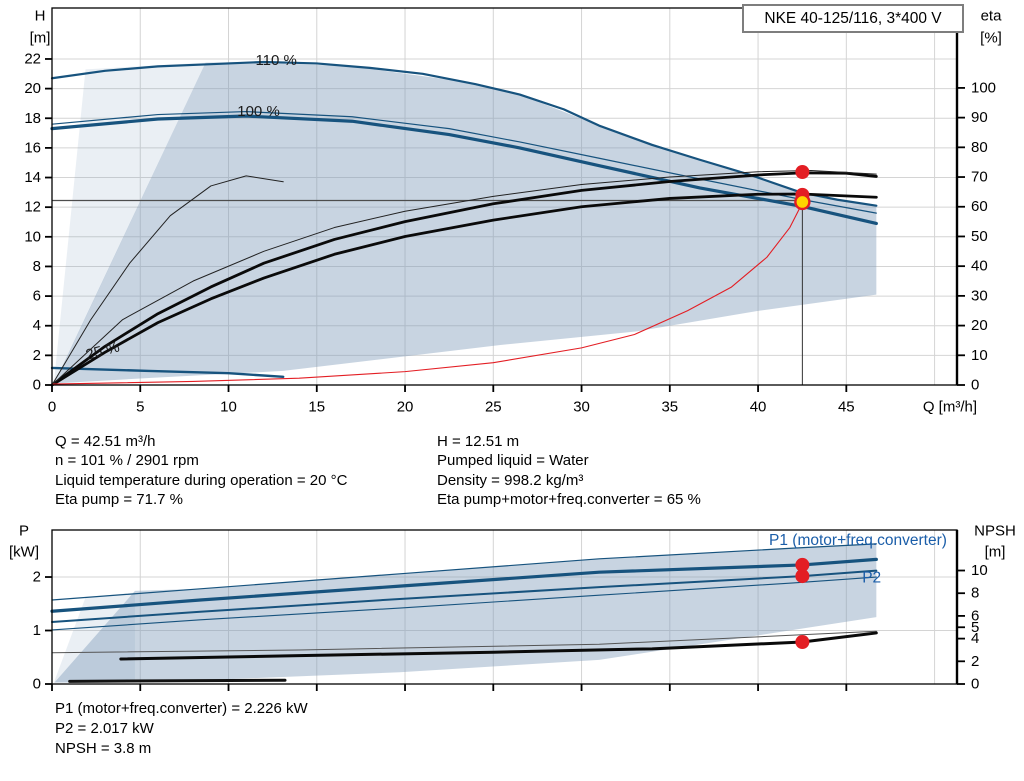 This screenshot has width=1024, height=781. Describe the element at coordinates (37, 355) in the screenshot. I see `hq-eta-chart-left-tick-label: 2` at that location.